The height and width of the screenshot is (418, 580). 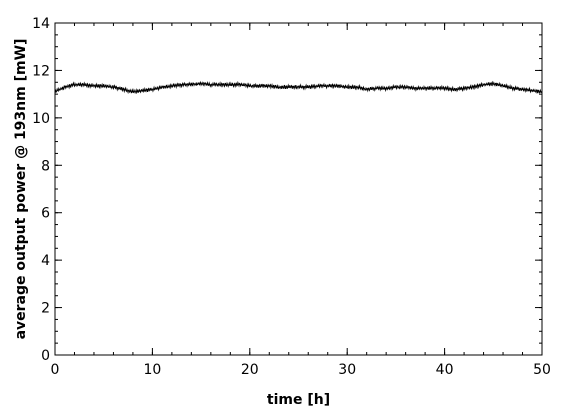 What do you see at coordinates (542, 370) in the screenshot?
I see `x-tick-label: 50` at bounding box center [542, 370].